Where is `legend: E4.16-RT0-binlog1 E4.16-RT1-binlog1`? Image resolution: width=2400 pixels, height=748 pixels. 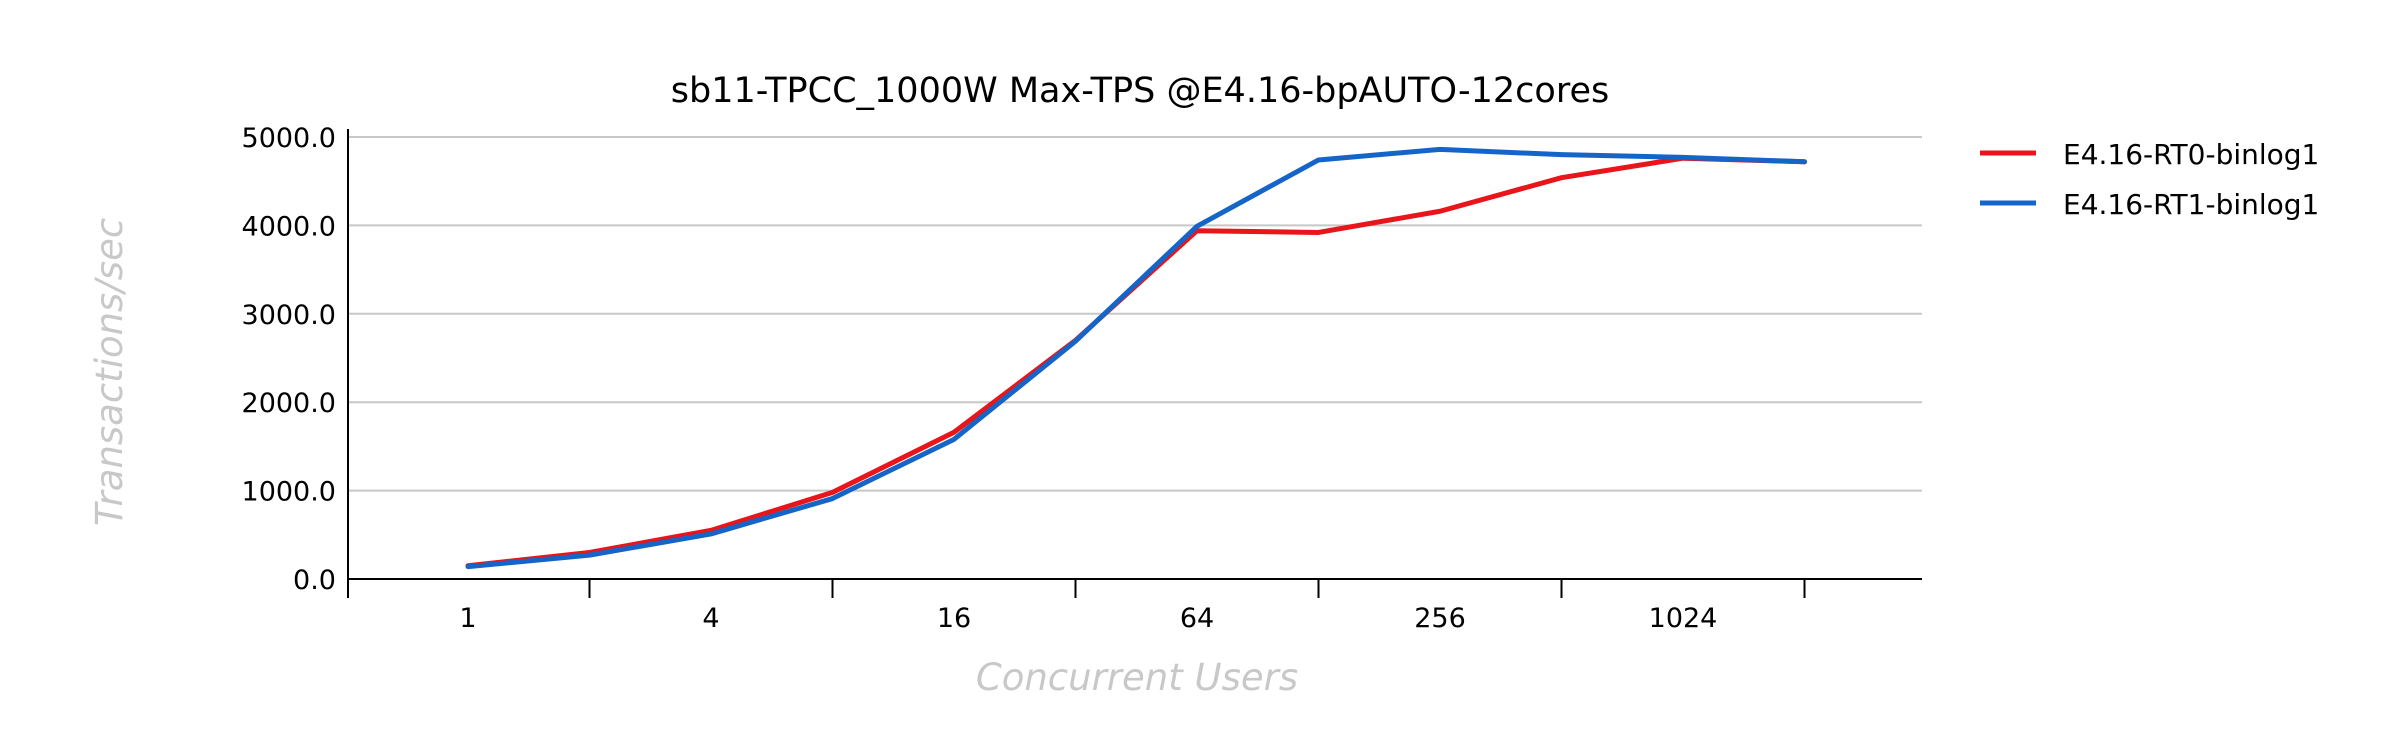
legend: E4.16-RT0-binlog1 E4.16-RT1-binlog1 is located at coordinates (2149, 179).